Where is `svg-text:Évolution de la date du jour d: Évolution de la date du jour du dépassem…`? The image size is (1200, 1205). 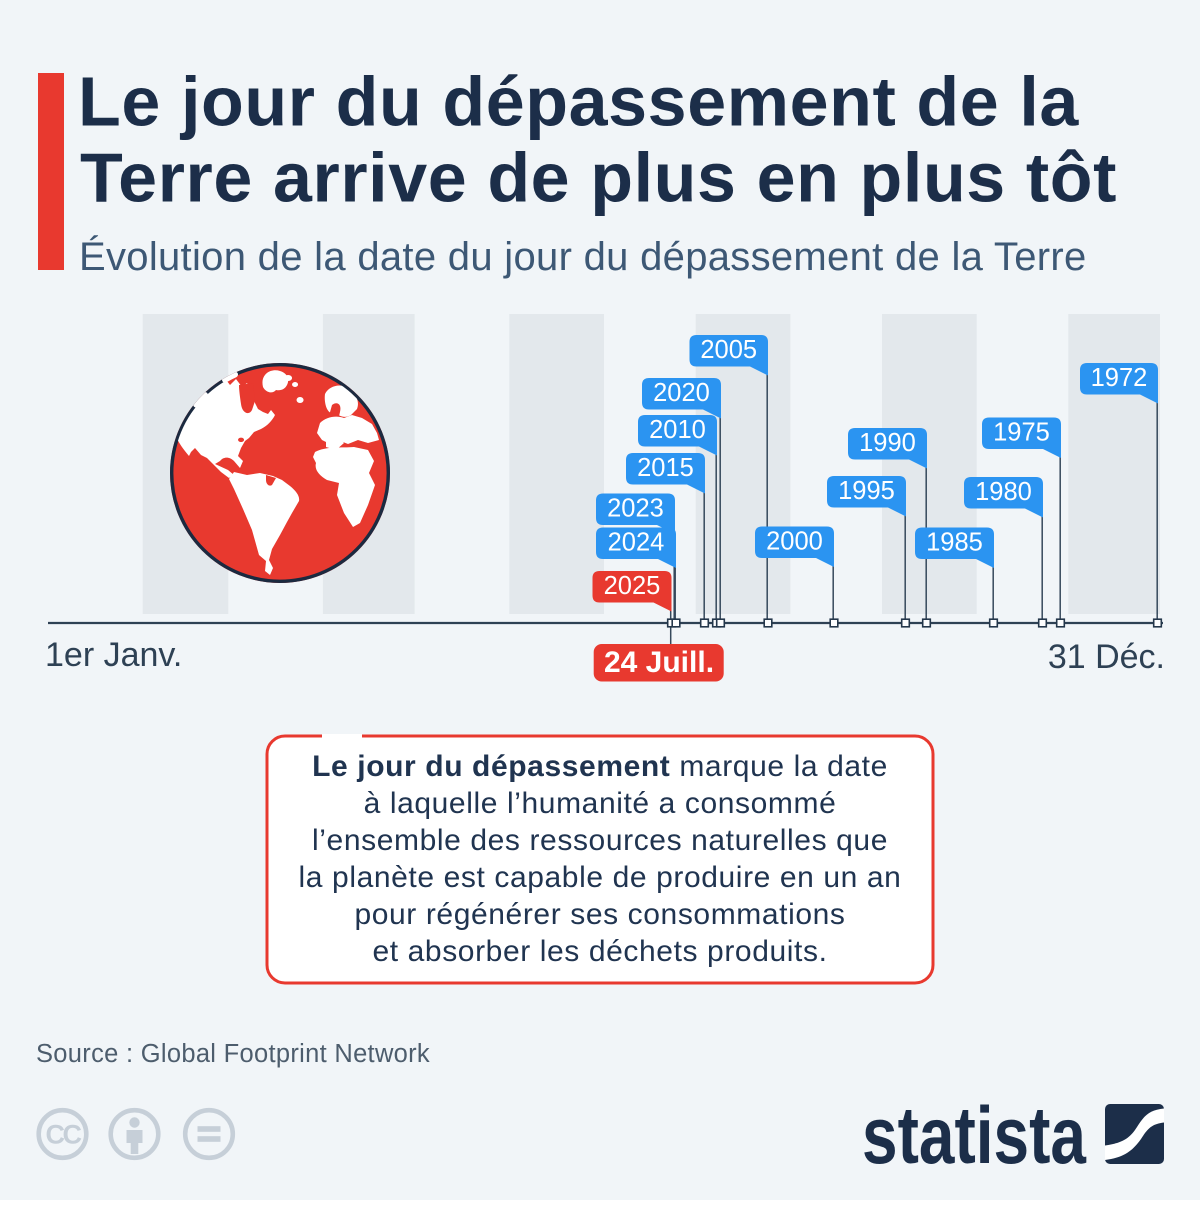 svg-text:Évolution de la date du jour d: Évolution de la date du jour du dépassem… is located at coordinates (583, 256).